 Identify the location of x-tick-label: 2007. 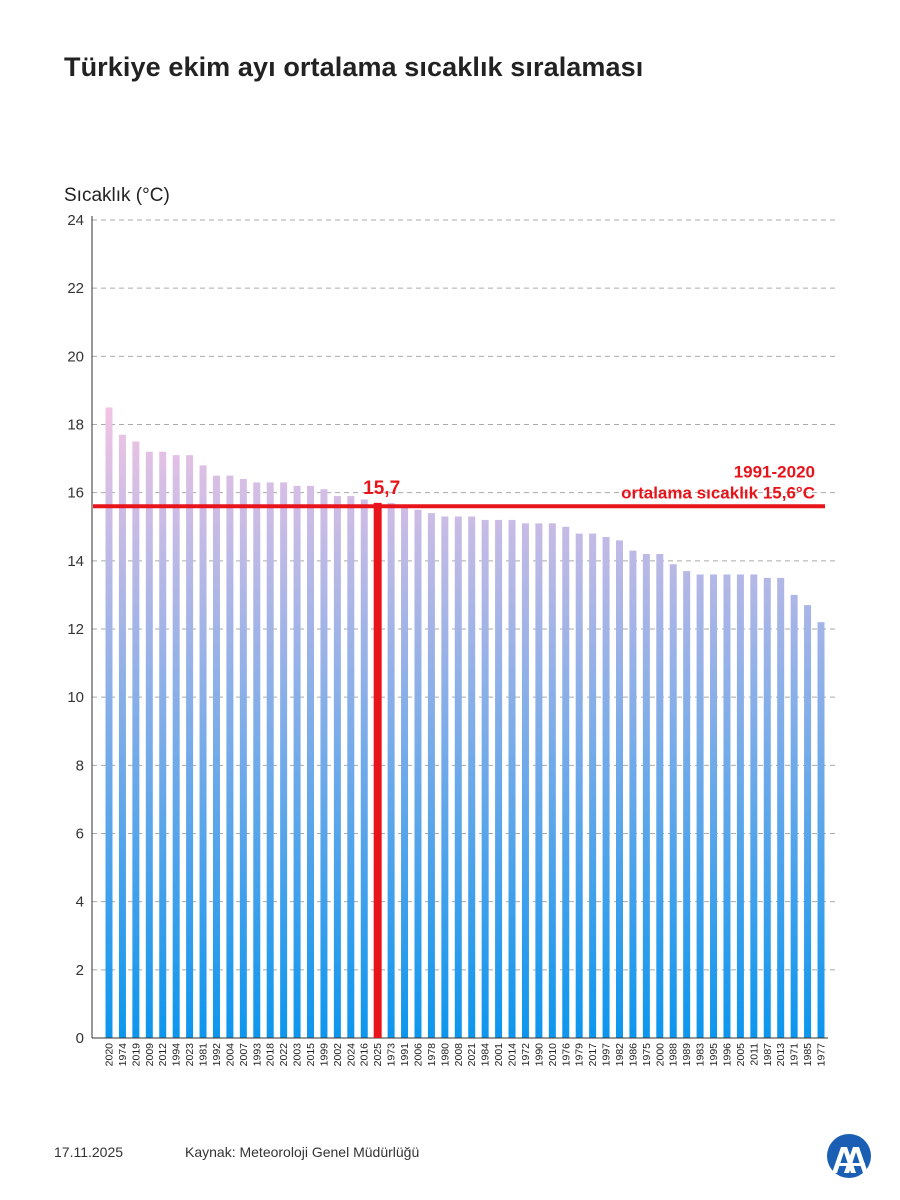
(244, 1055).